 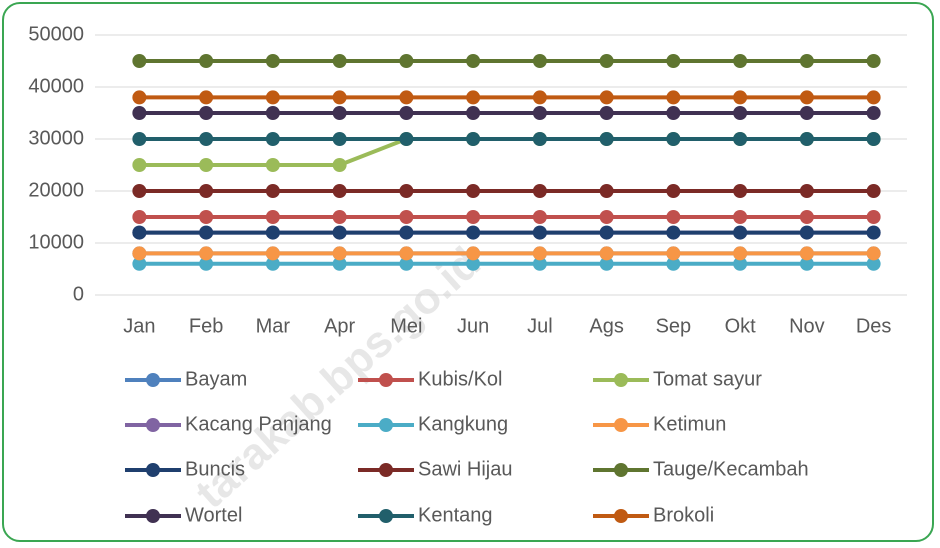 I want to click on x-tick-label: Jul, so click(x=540, y=326).